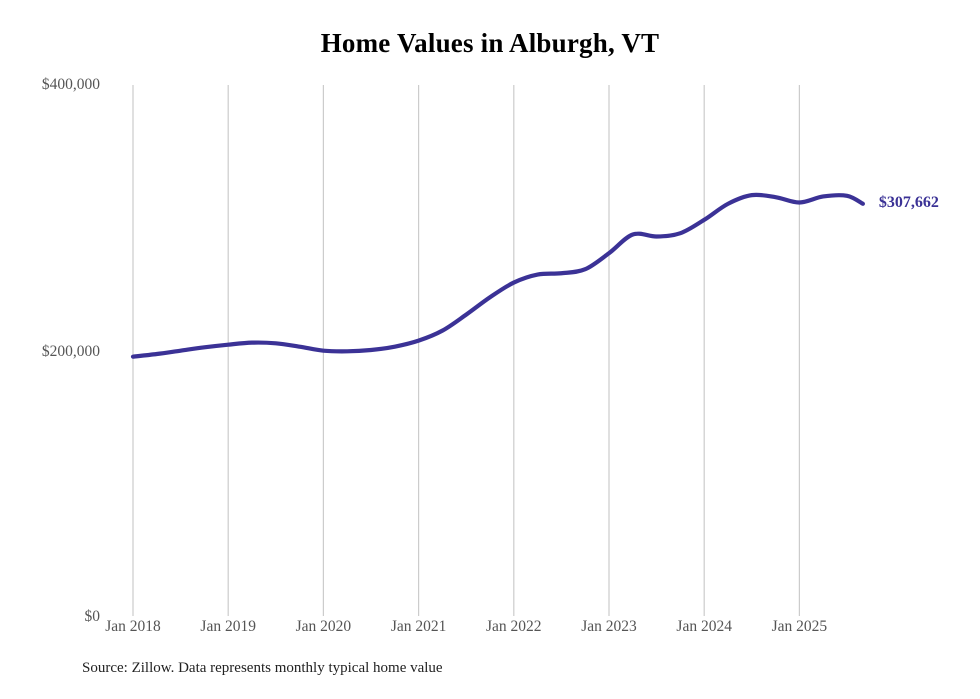 The width and height of the screenshot is (980, 699). Describe the element at coordinates (133, 626) in the screenshot. I see `x-axis-tick-jan-2018: Jan 2018` at that location.